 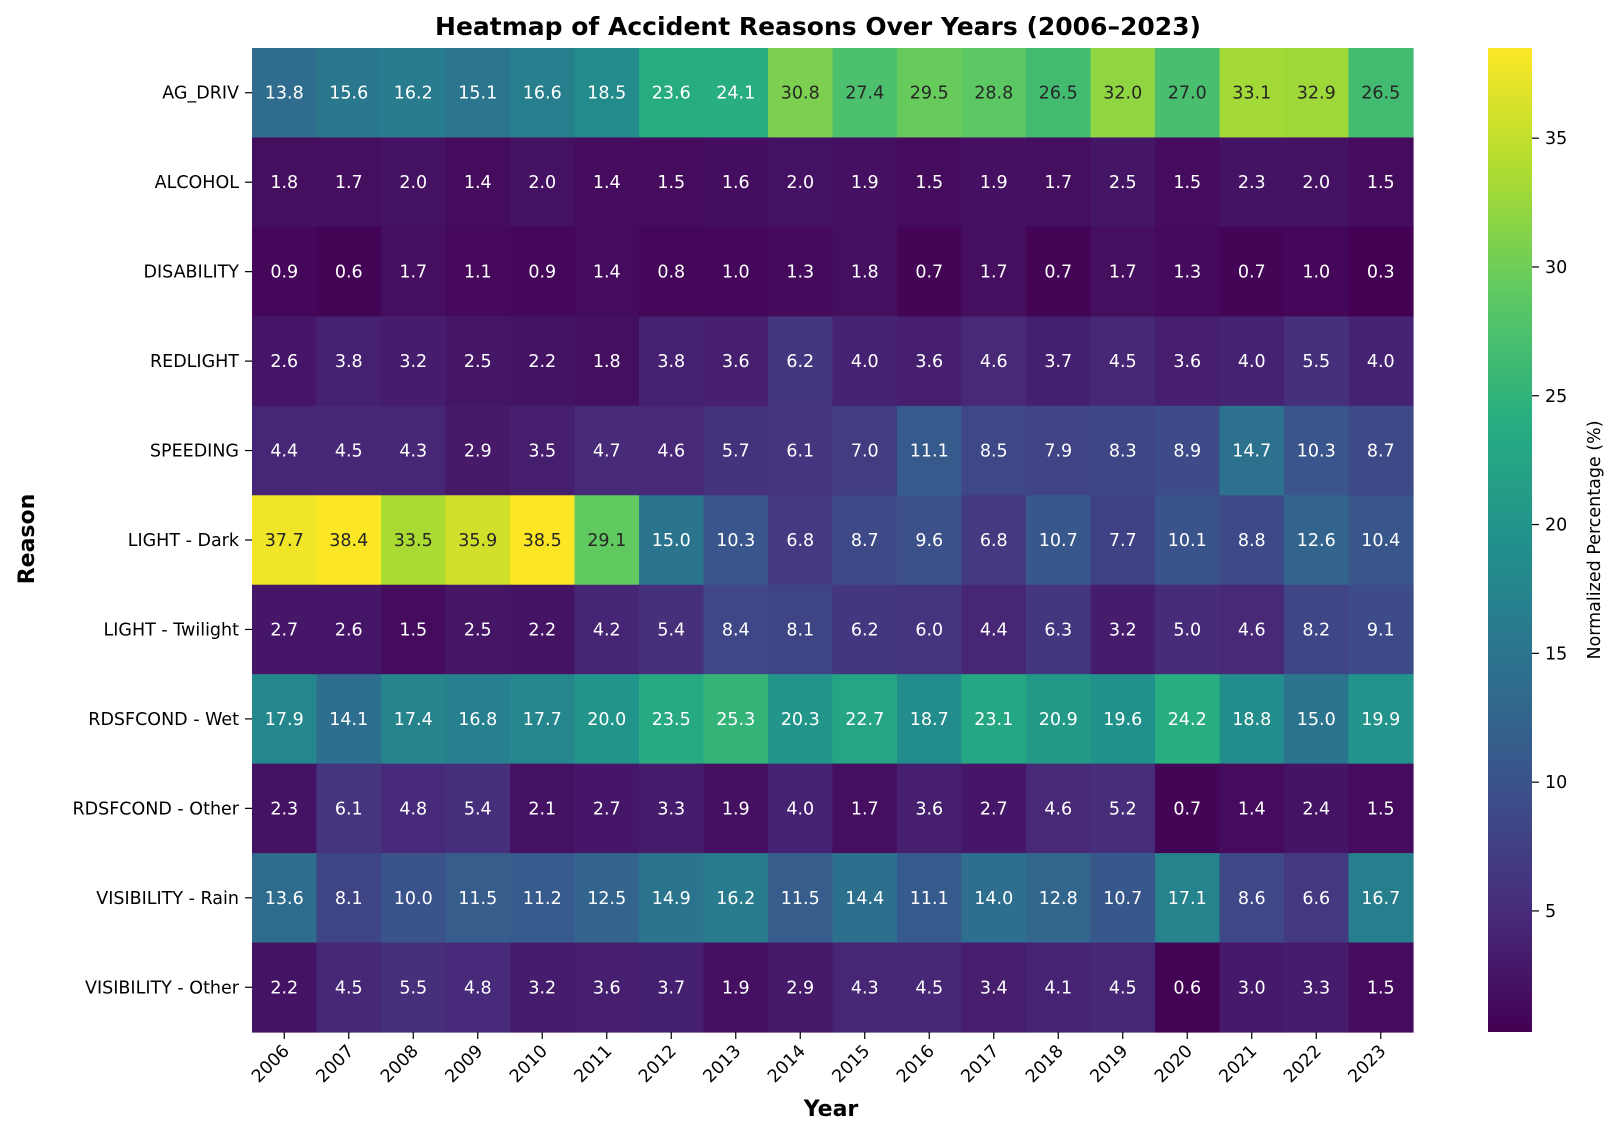 I want to click on cell-value-label: 12.6, so click(x=1316, y=541).